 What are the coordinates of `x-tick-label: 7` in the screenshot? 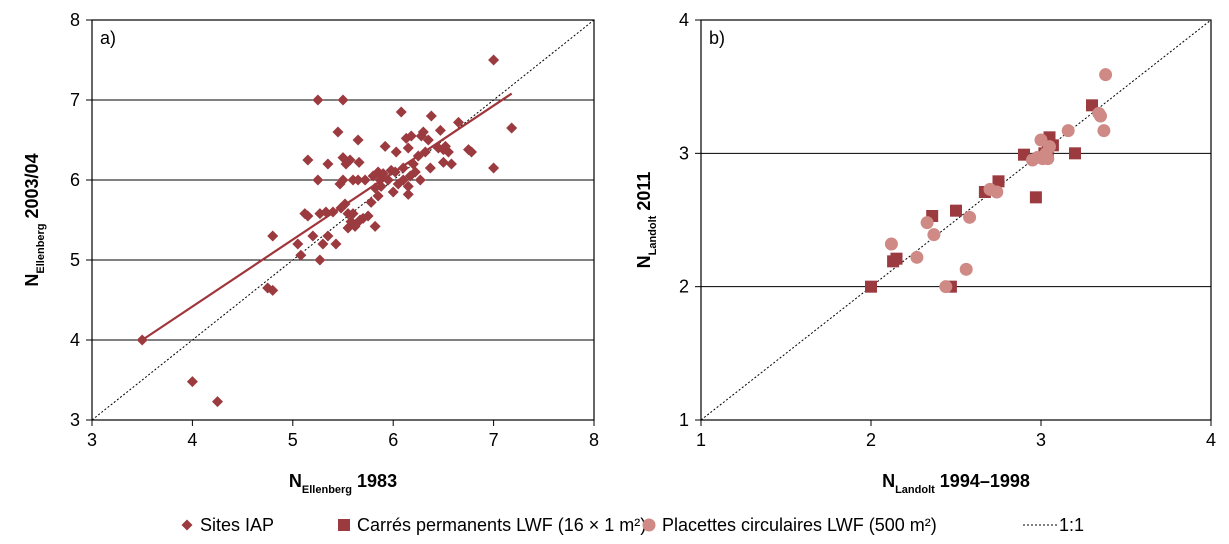 It's located at (494, 440).